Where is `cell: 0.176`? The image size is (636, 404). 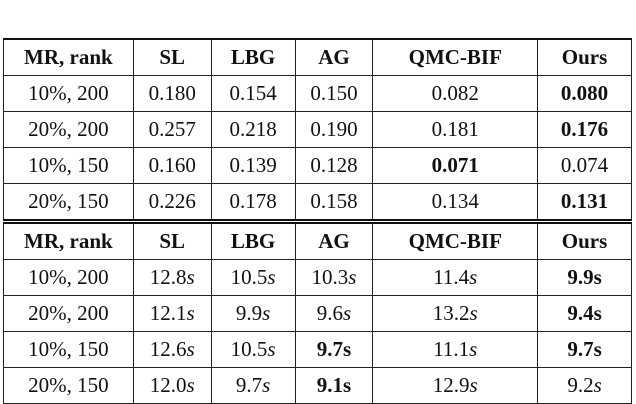
cell: 0.176 is located at coordinates (584, 129).